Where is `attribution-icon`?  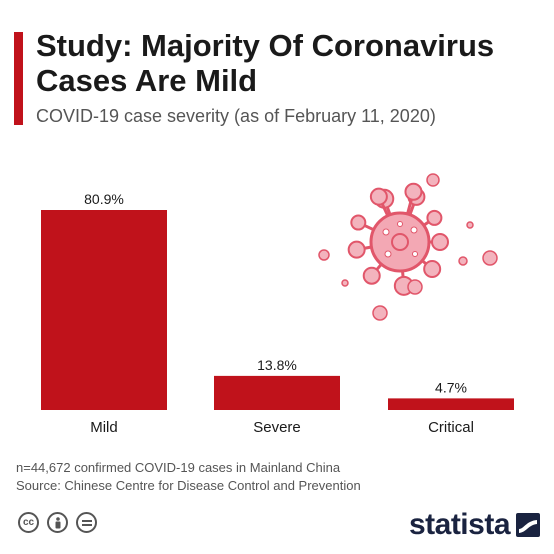 attribution-icon is located at coordinates (57, 522).